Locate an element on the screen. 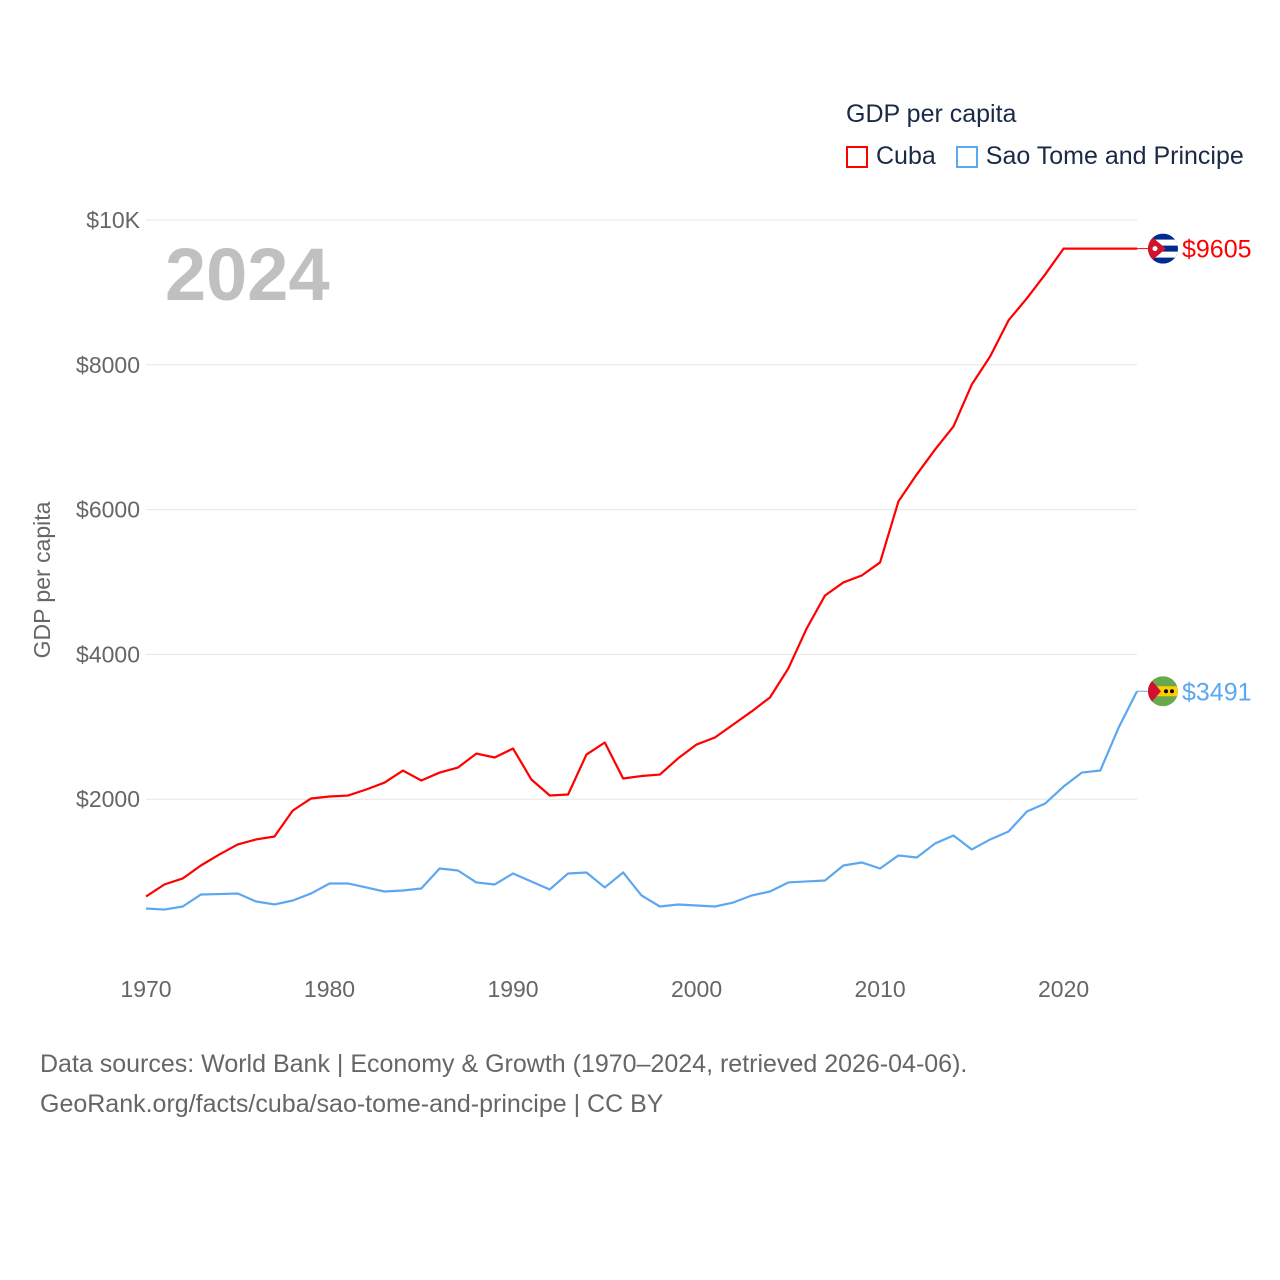 Image resolution: width=1280 pixels, height=1280 pixels. legend-label-sao-tome: Sao Tome and Principe is located at coordinates (1114, 156).